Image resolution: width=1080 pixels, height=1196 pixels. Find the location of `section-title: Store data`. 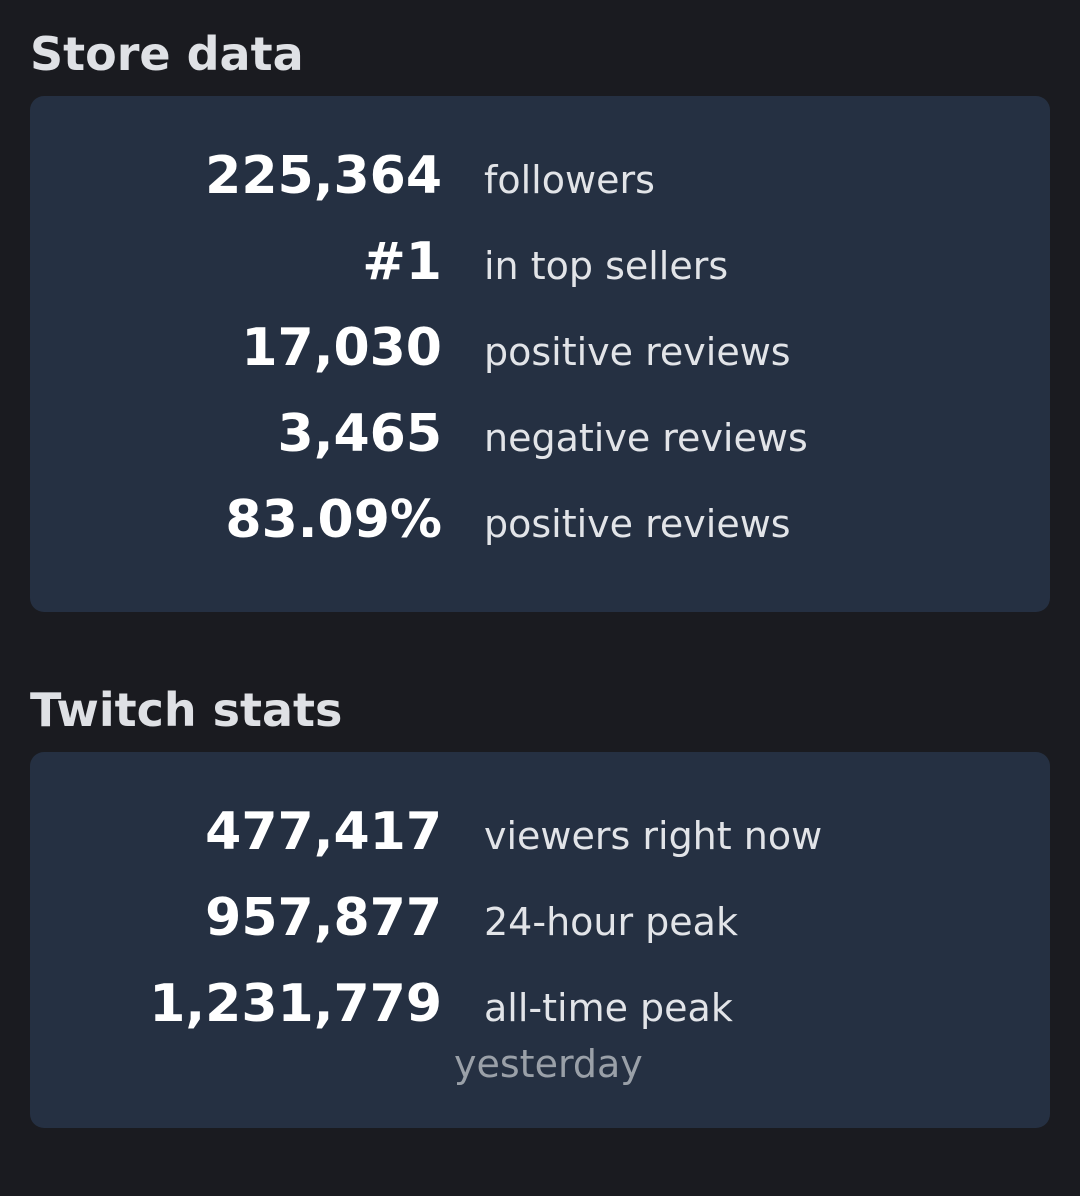

section-title: Store data is located at coordinates (167, 54).